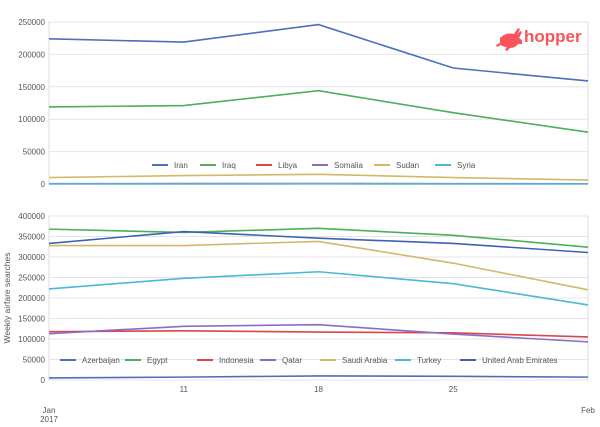 The height and width of the screenshot is (427, 600). Describe the element at coordinates (236, 360) in the screenshot. I see `legend-label: Indonesia` at that location.